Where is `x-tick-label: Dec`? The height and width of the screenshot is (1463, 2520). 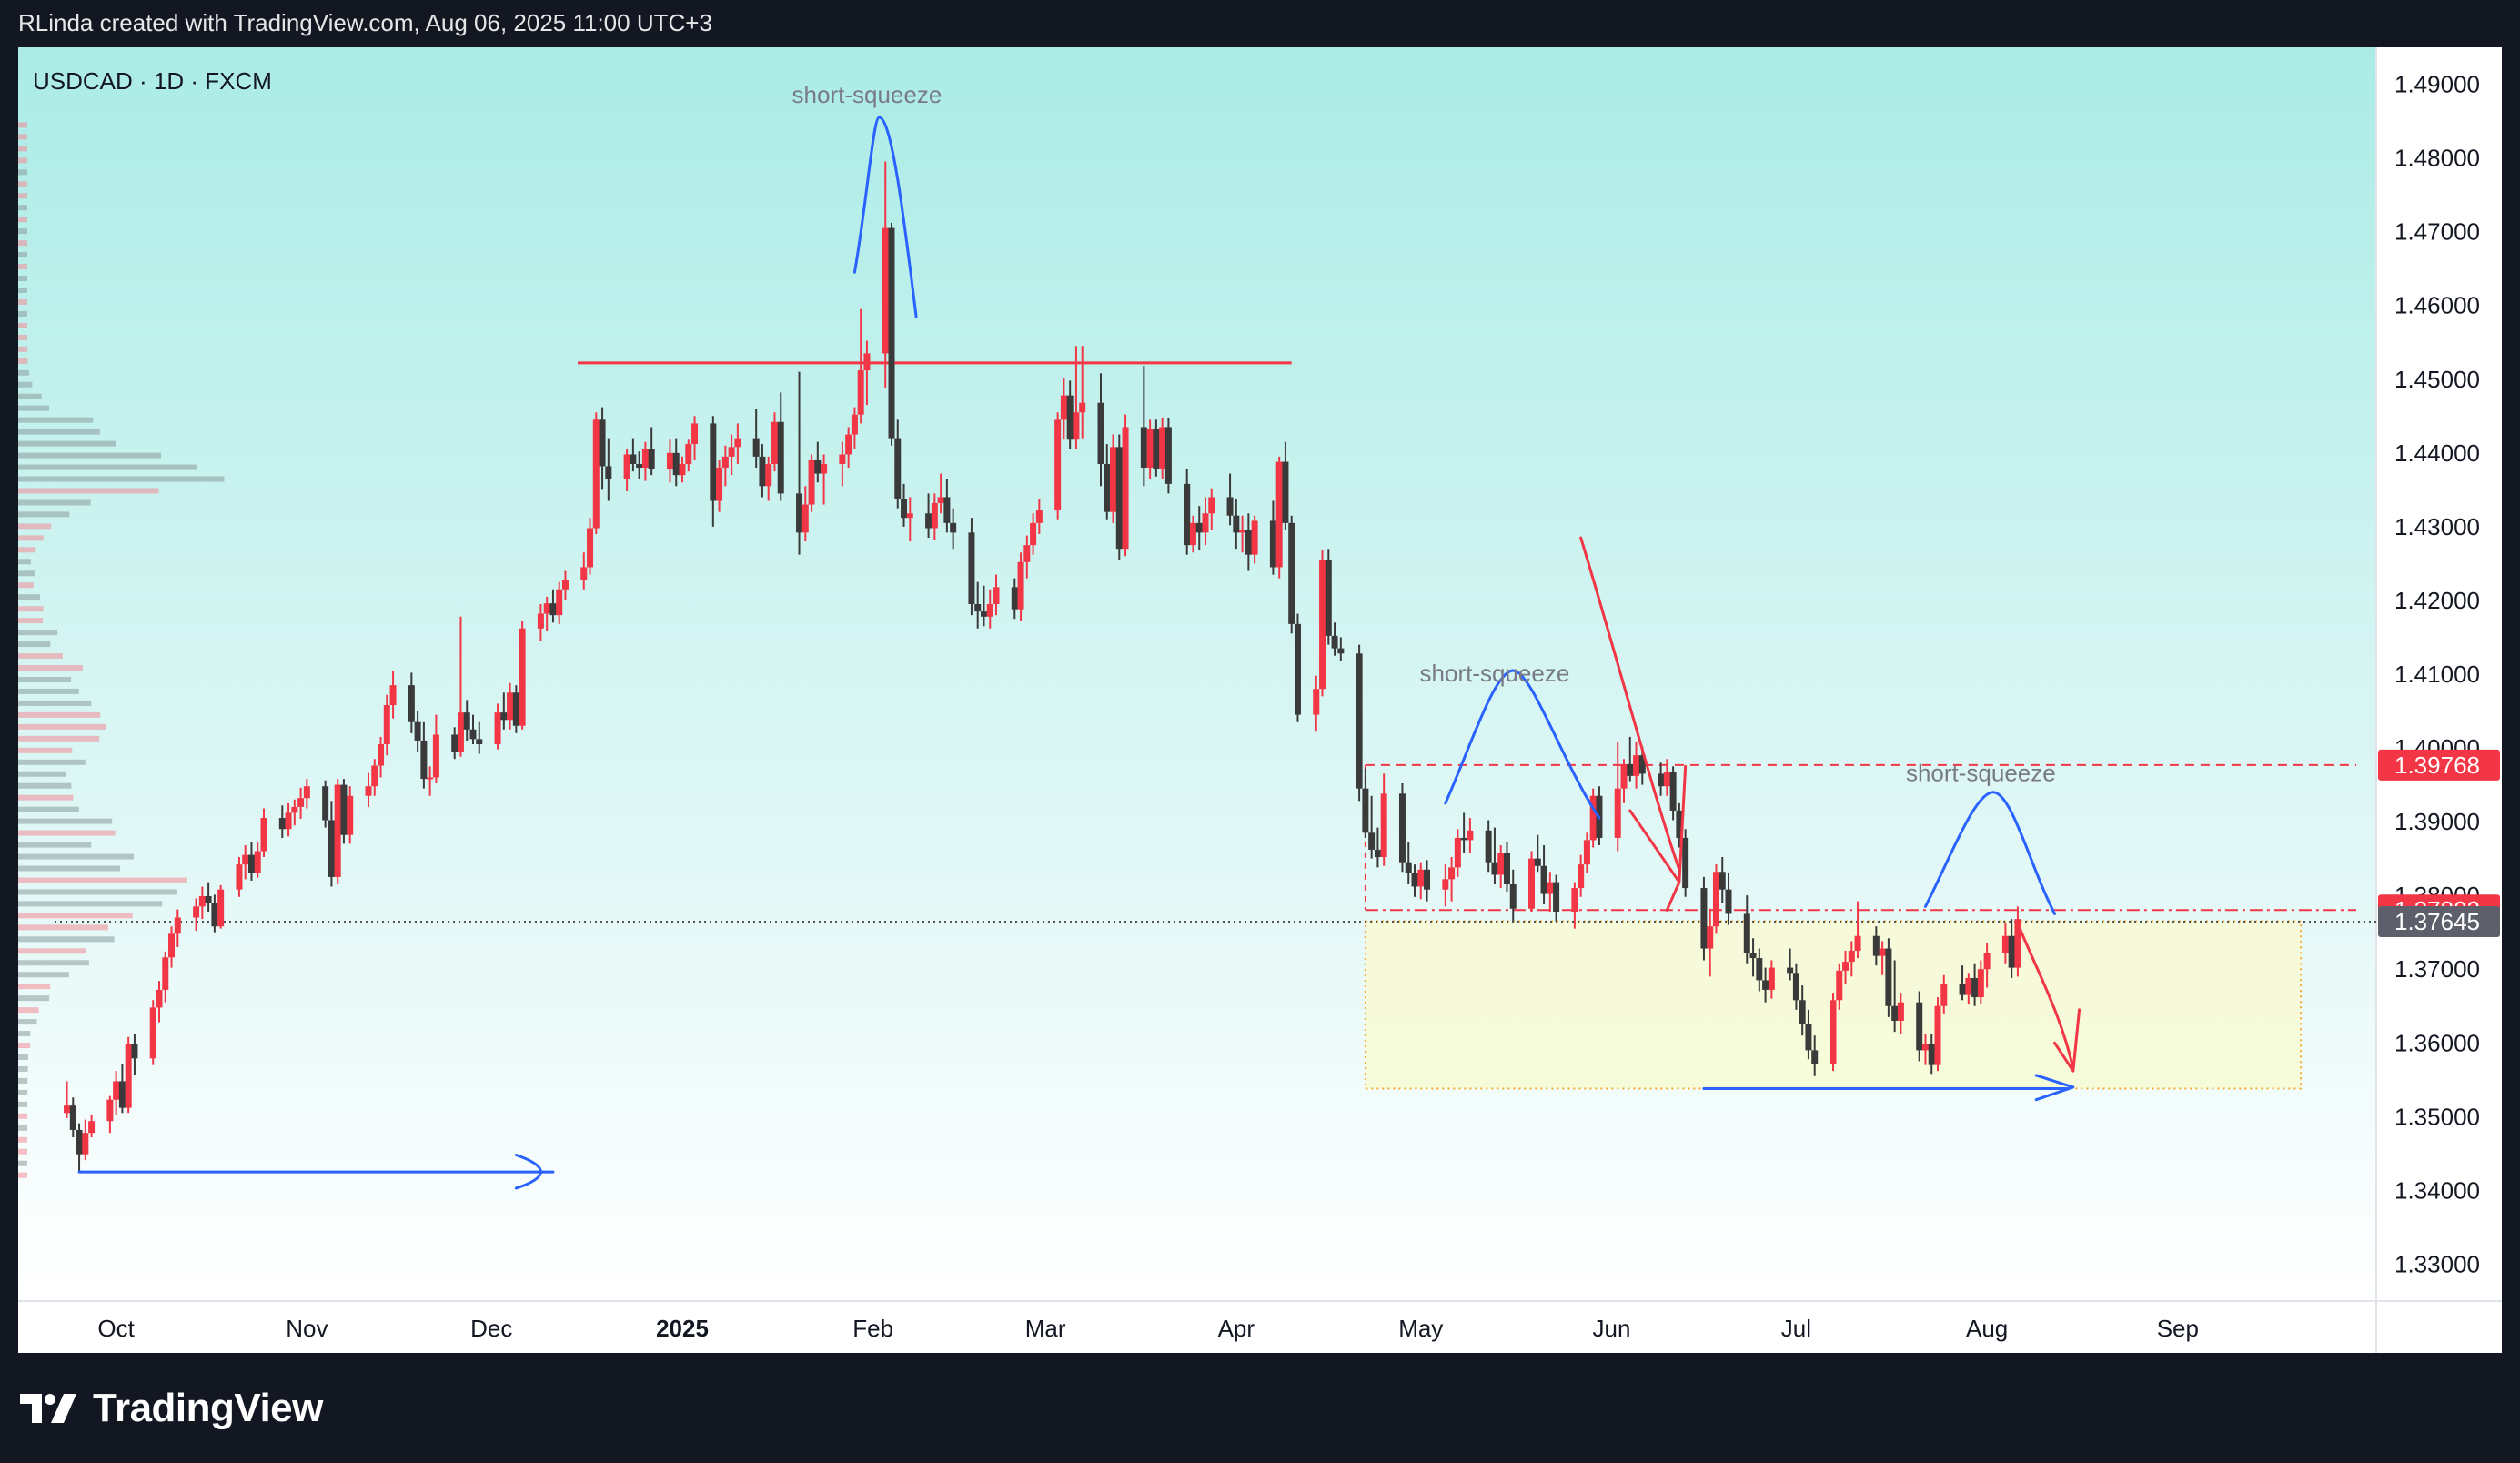 x-tick-label: Dec is located at coordinates (491, 1328).